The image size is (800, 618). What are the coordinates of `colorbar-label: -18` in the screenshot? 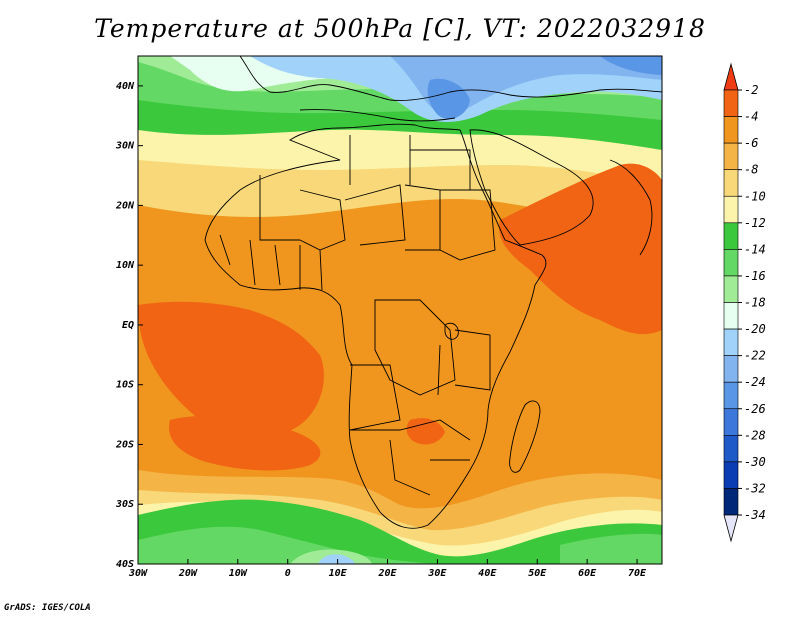 It's located at (755, 303).